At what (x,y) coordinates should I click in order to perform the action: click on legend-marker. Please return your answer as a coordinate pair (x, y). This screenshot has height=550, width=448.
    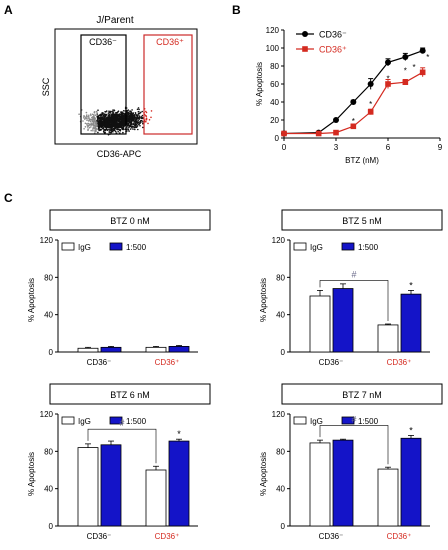
    Looking at the image, I should click on (305, 34).